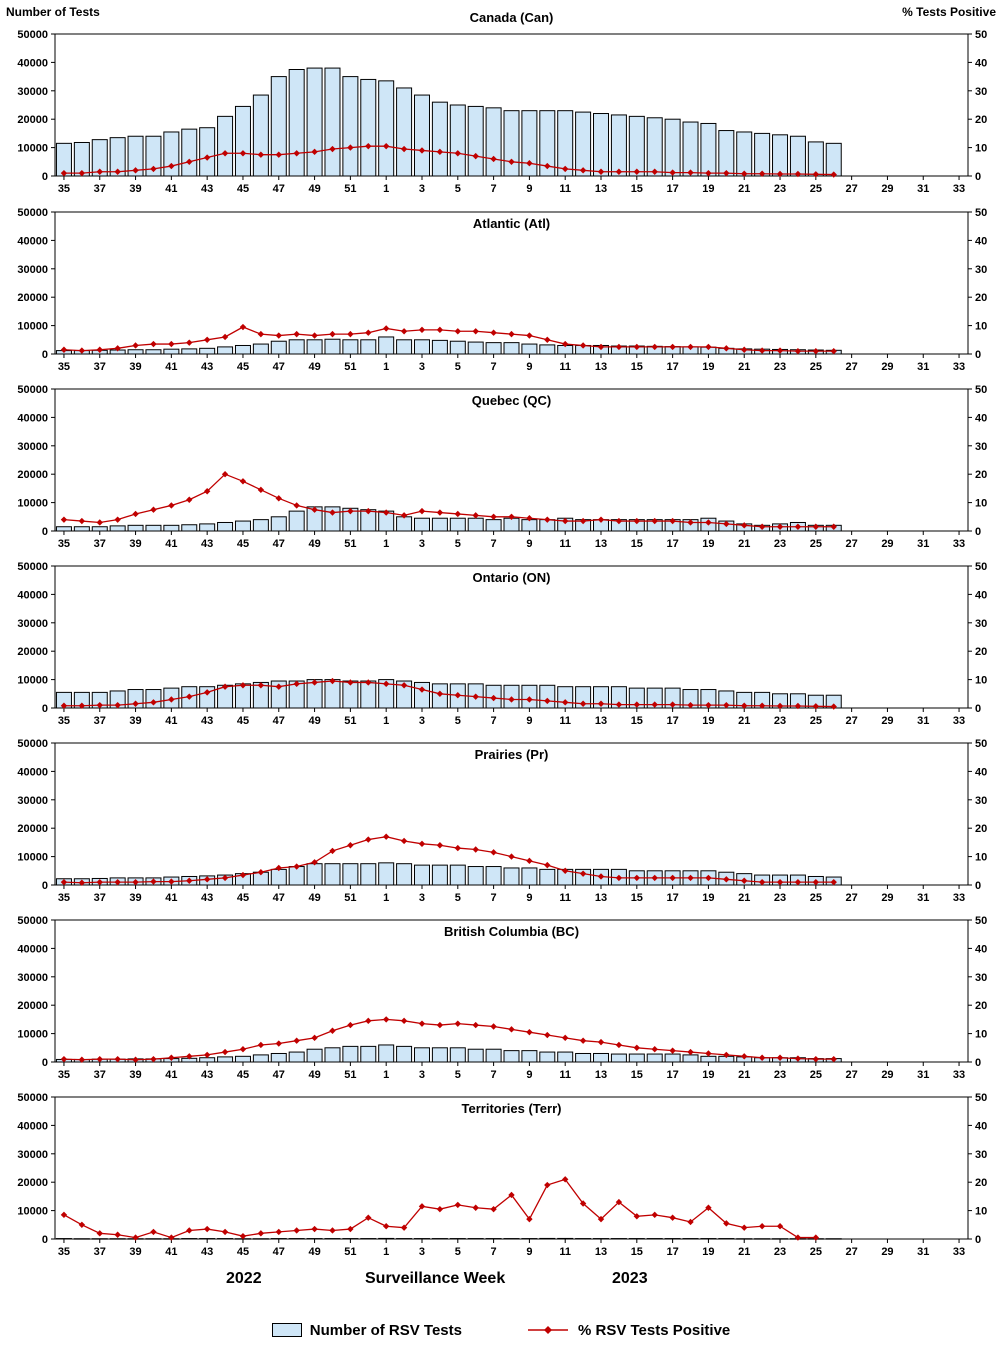 Image resolution: width=1002 pixels, height=1355 pixels. I want to click on right-axis-tick-label: 40, so click(981, 241).